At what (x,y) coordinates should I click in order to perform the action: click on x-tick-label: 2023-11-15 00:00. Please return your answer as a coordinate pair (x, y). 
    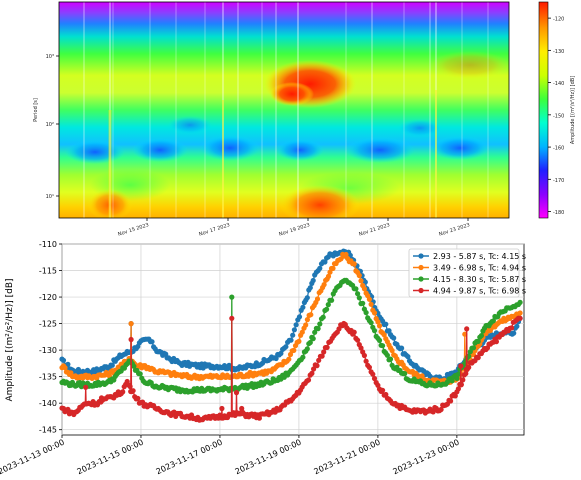
    Looking at the image, I should click on (110, 457).